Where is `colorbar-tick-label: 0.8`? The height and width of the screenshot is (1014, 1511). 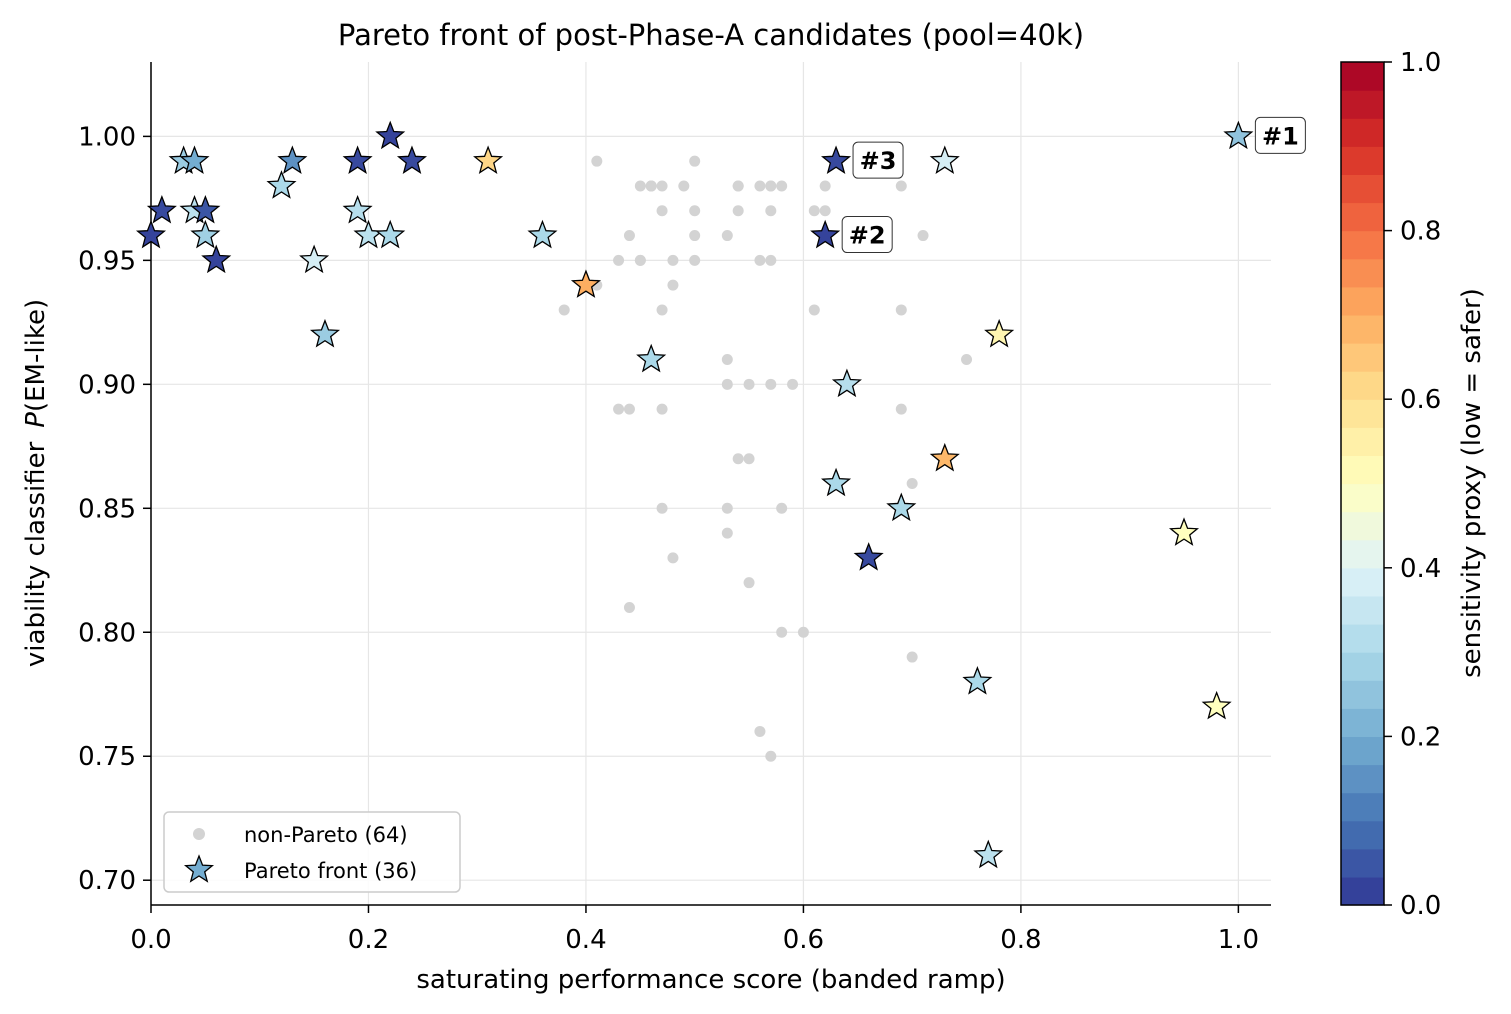 colorbar-tick-label: 0.8 is located at coordinates (1420, 232).